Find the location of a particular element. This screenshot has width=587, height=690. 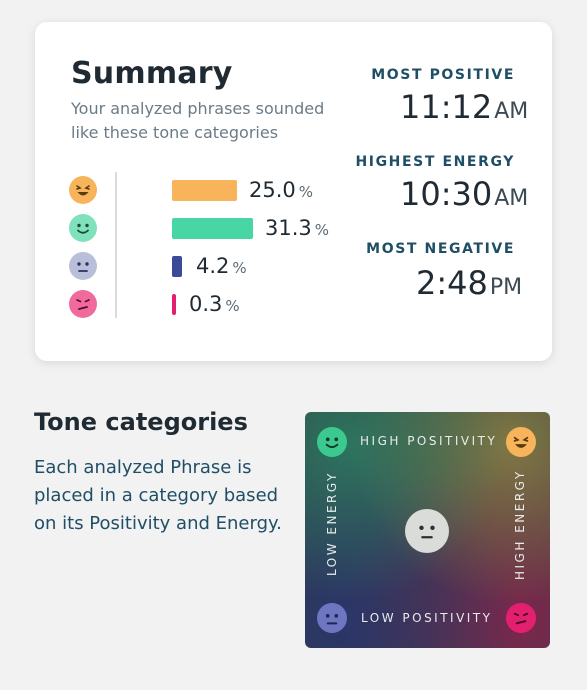

tone-list-divider is located at coordinates (116, 245).